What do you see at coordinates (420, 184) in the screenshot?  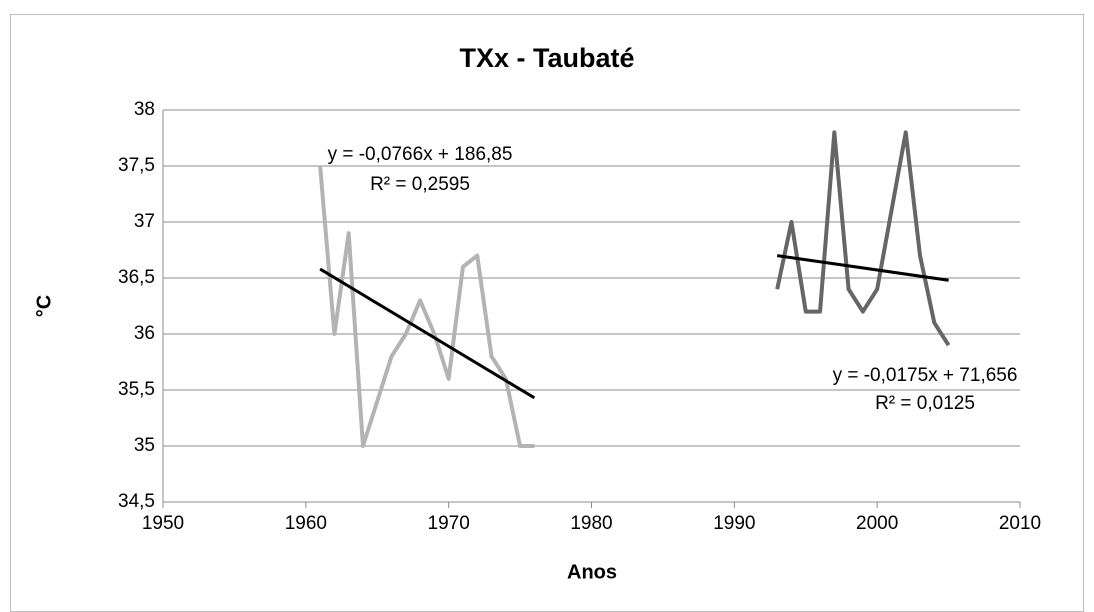 I see `trend-r2: R² = 0,2595` at bounding box center [420, 184].